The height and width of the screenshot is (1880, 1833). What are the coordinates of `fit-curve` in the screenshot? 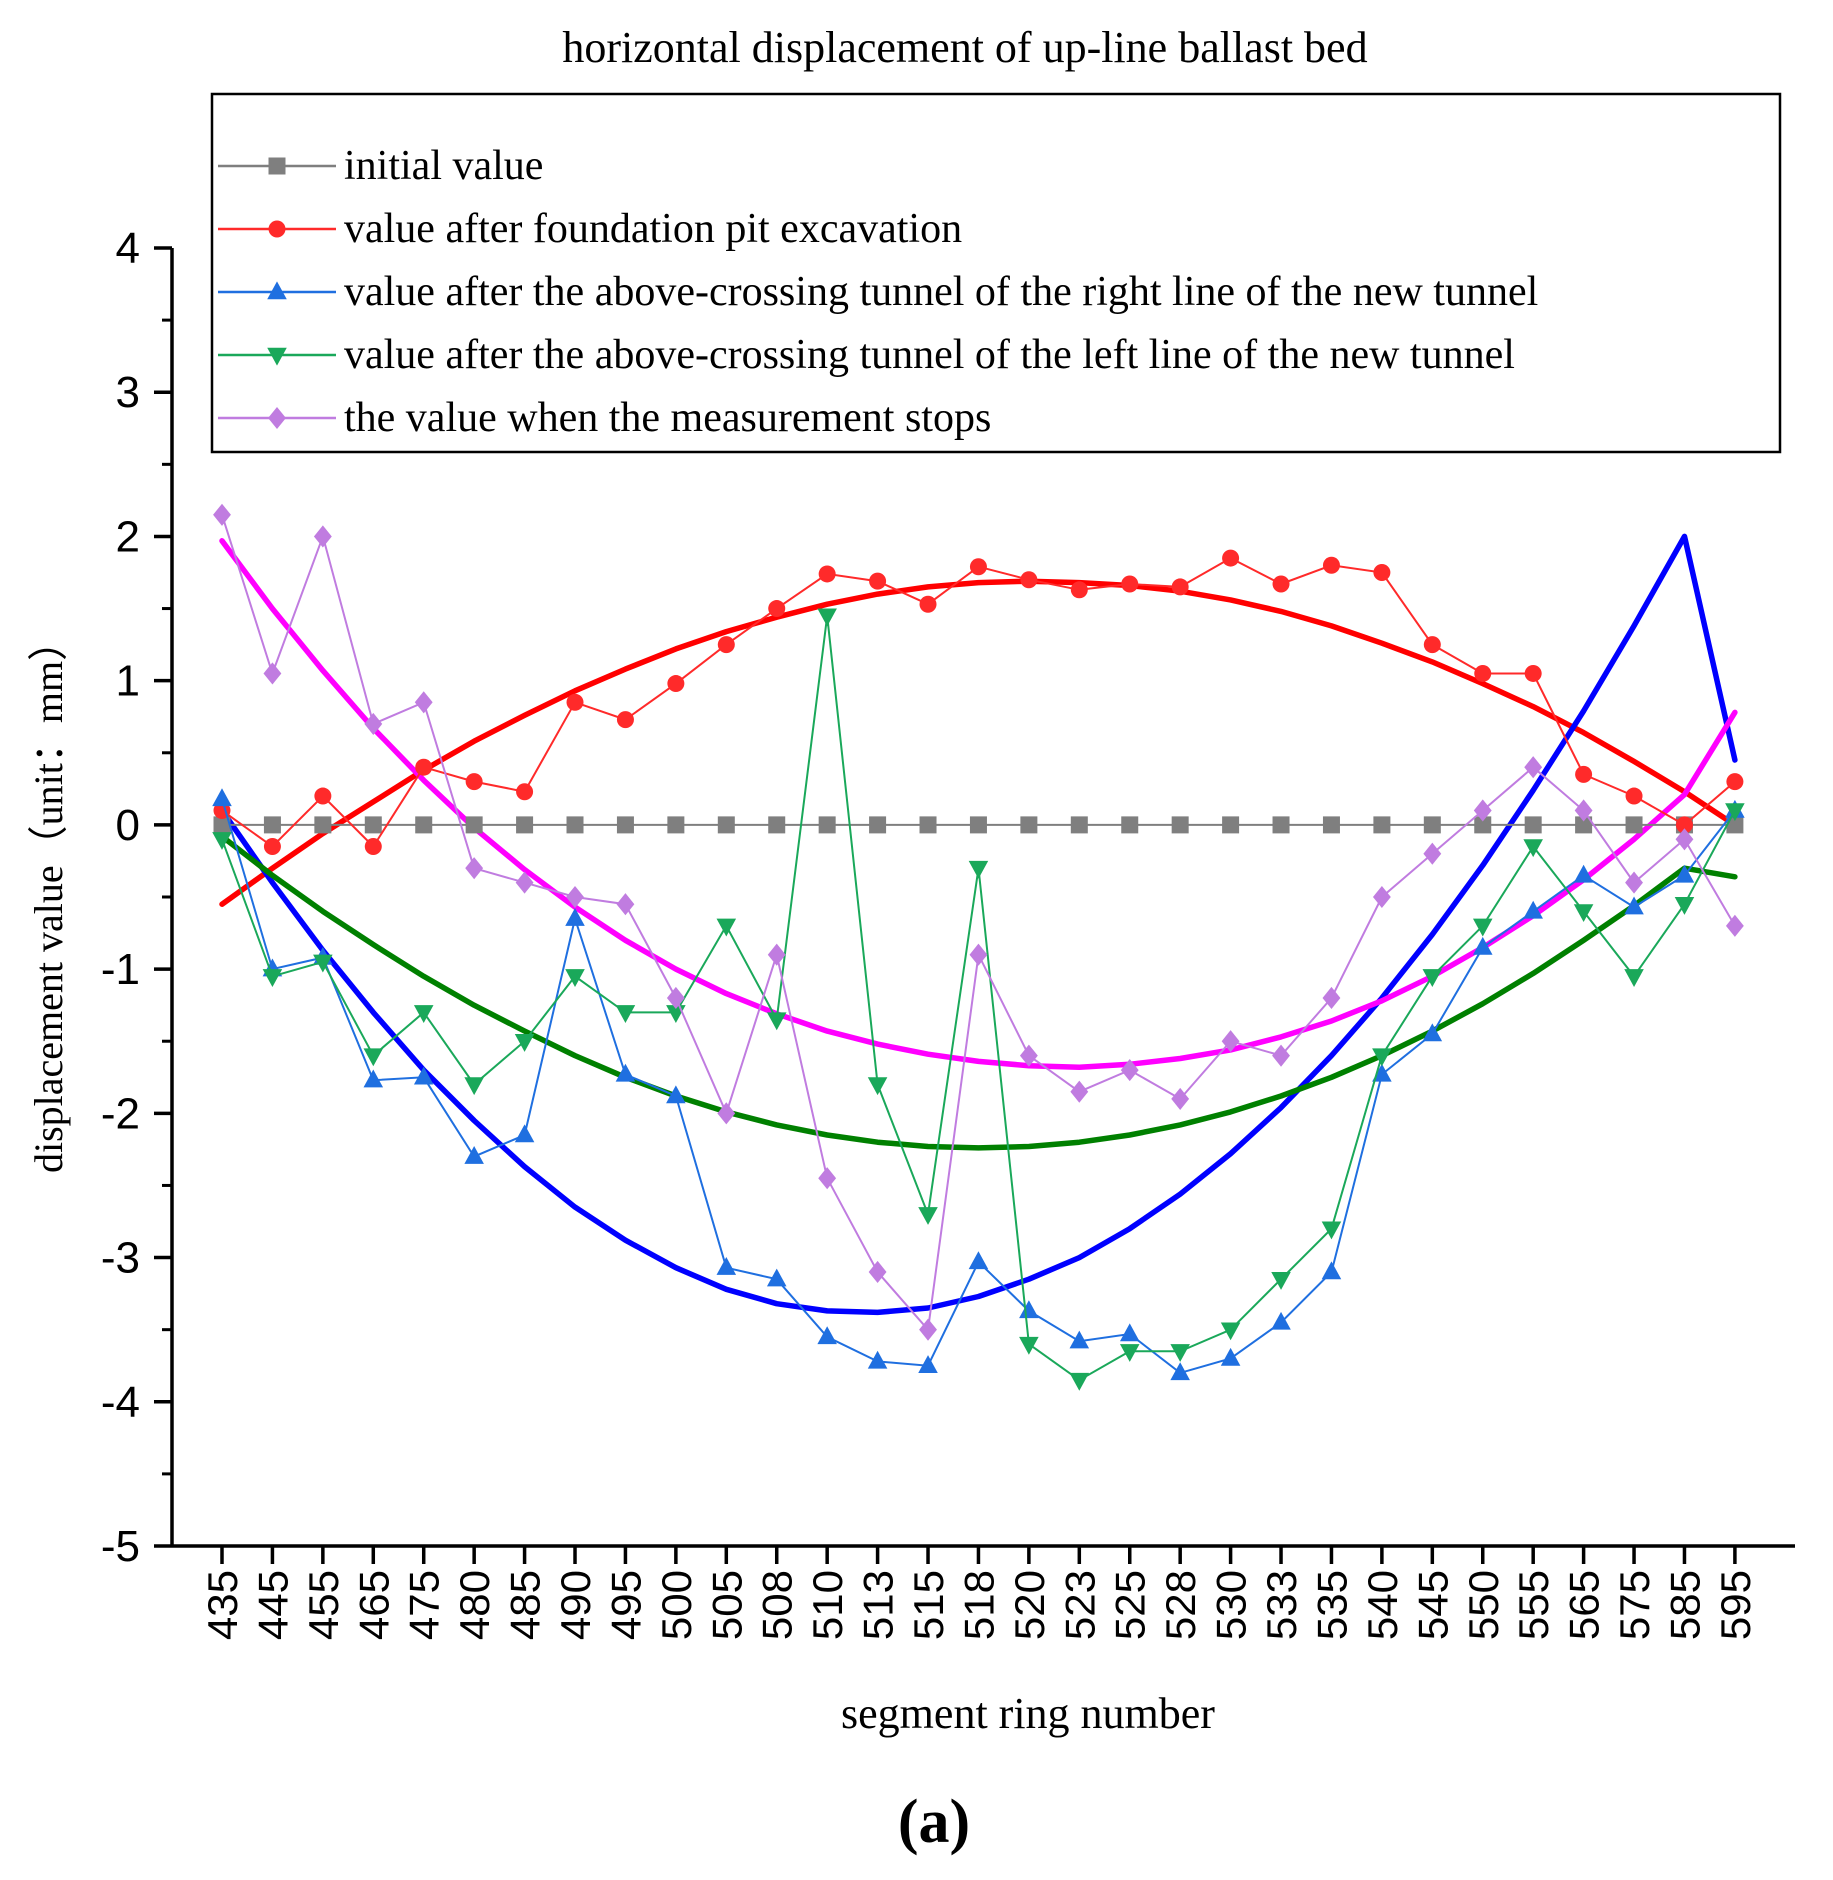 It's located at (978, 742).